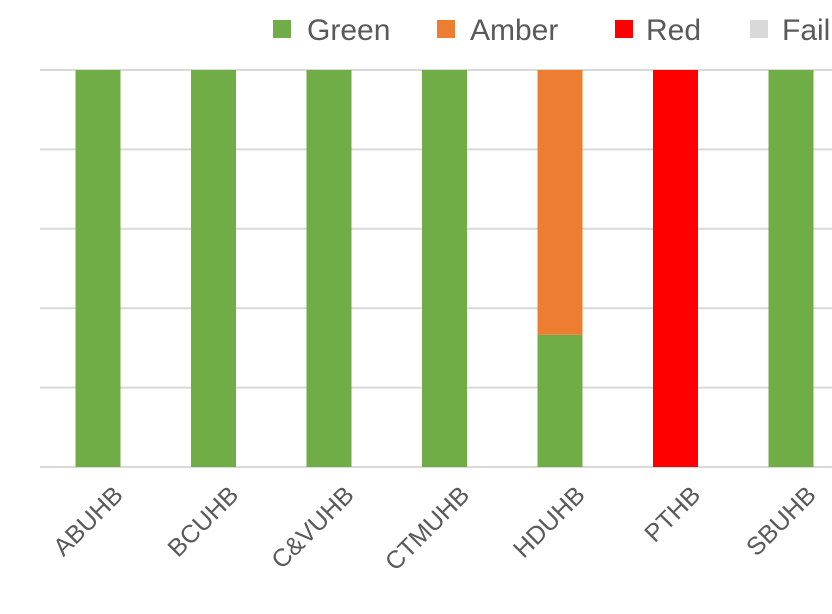  Describe the element at coordinates (781, 521) in the screenshot. I see `x-tick-label: SBUHB` at that location.